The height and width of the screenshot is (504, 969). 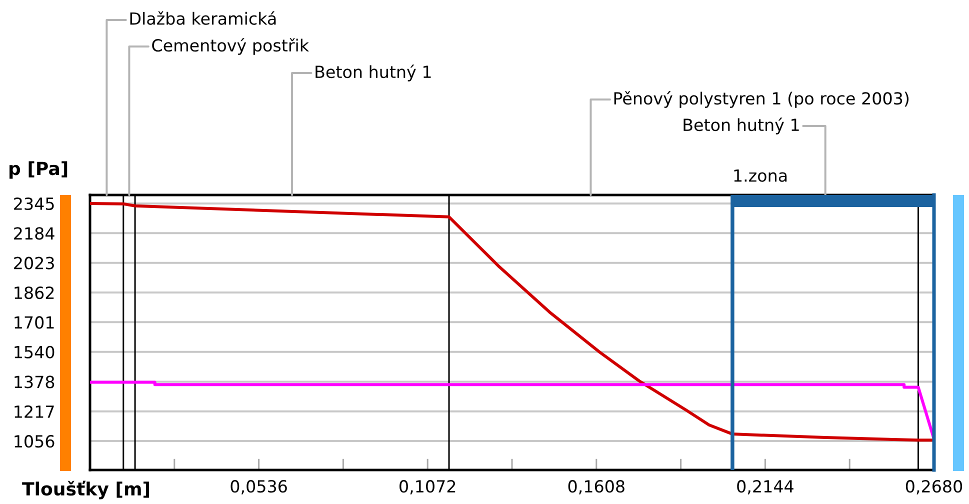 I want to click on y-tick-label: 1056, so click(x=34, y=441).